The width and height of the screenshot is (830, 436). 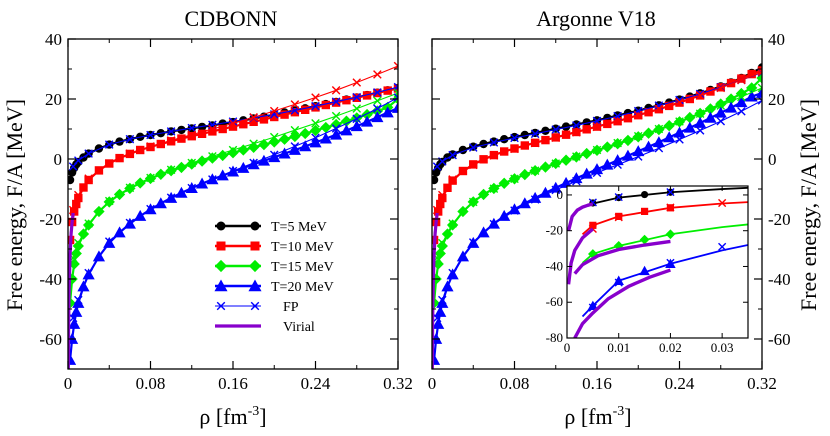 What do you see at coordinates (53, 39) in the screenshot?
I see `y-tick-label: 40` at bounding box center [53, 39].